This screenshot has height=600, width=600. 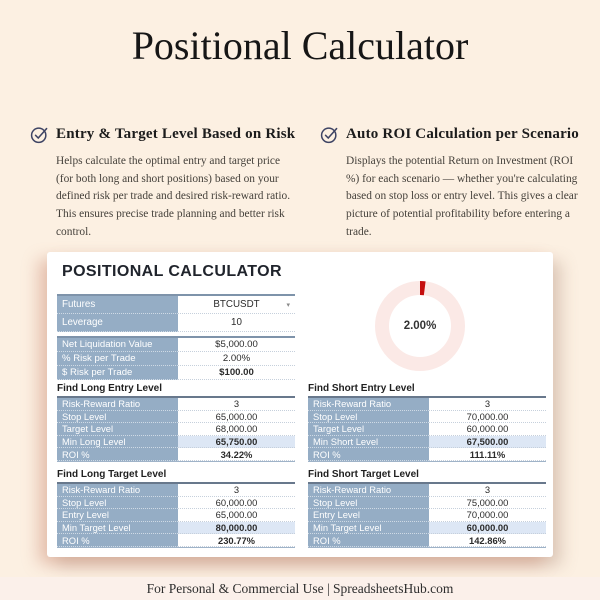 What do you see at coordinates (363, 474) in the screenshot?
I see `table-heading: Find Short Target Level` at bounding box center [363, 474].